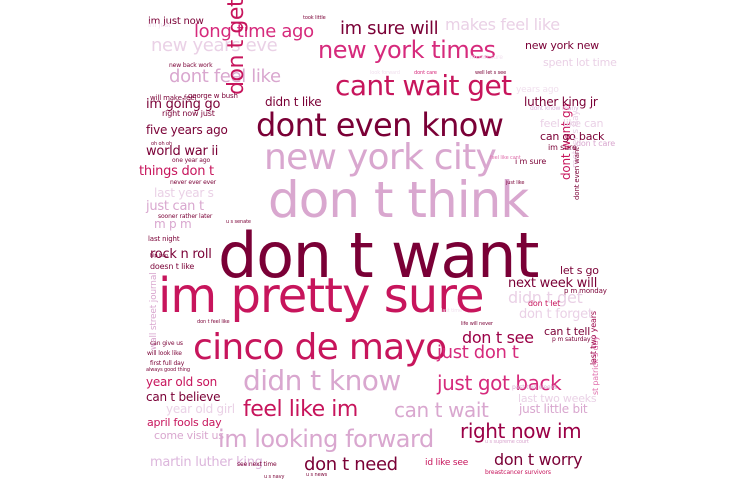 The height and width of the screenshot is (493, 743). What do you see at coordinates (507, 442) in the screenshot?
I see `cloud-word: u s supreme court` at bounding box center [507, 442].